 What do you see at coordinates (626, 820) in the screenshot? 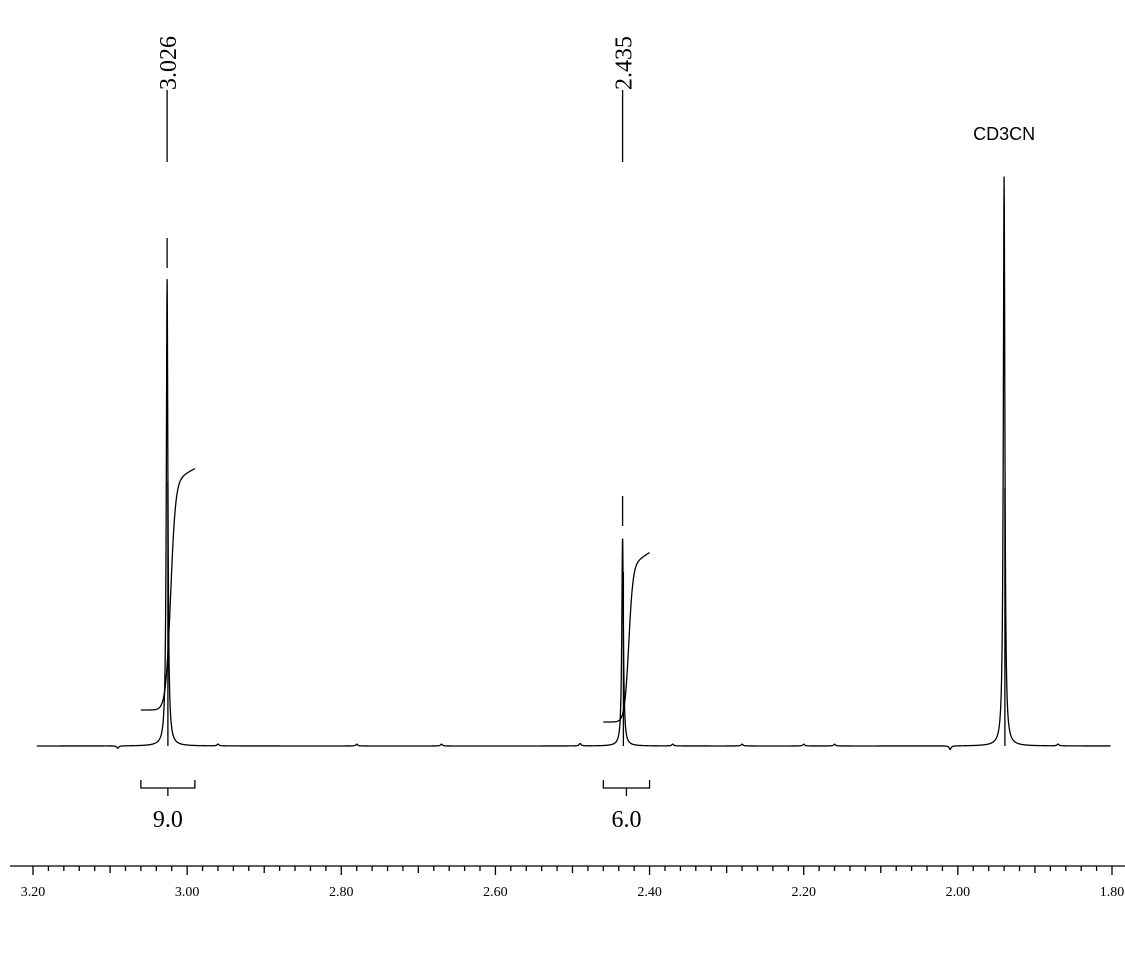
I see `integral-value-label: 6.0` at bounding box center [626, 820].